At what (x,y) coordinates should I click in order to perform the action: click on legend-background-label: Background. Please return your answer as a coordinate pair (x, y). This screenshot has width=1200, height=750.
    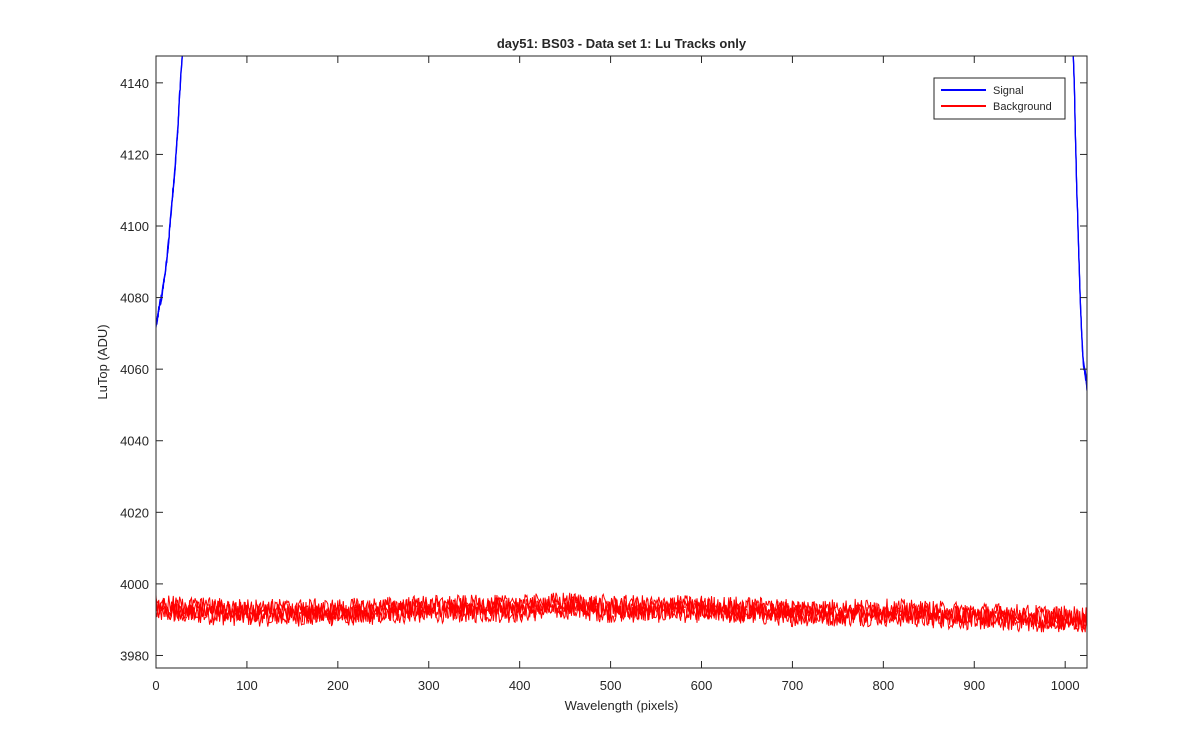
    Looking at the image, I should click on (1022, 107).